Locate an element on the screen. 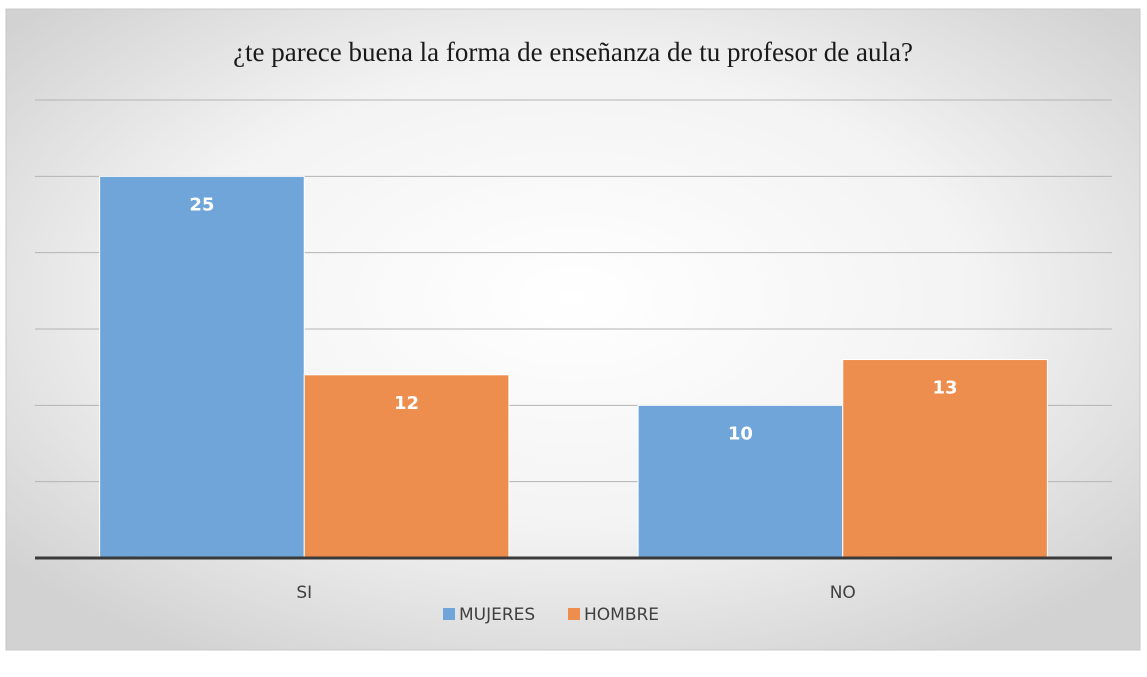 The image size is (1147, 677). legend-label: HOMBRE is located at coordinates (621, 615).